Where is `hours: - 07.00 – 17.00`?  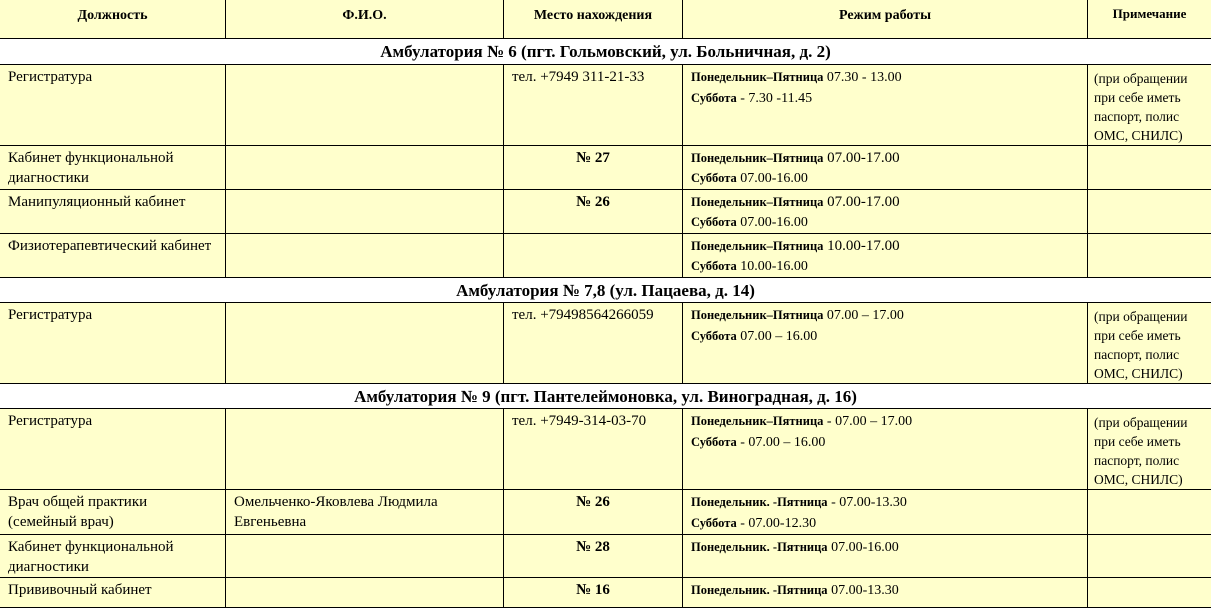
hours: - 07.00 – 17.00 is located at coordinates (867, 421).